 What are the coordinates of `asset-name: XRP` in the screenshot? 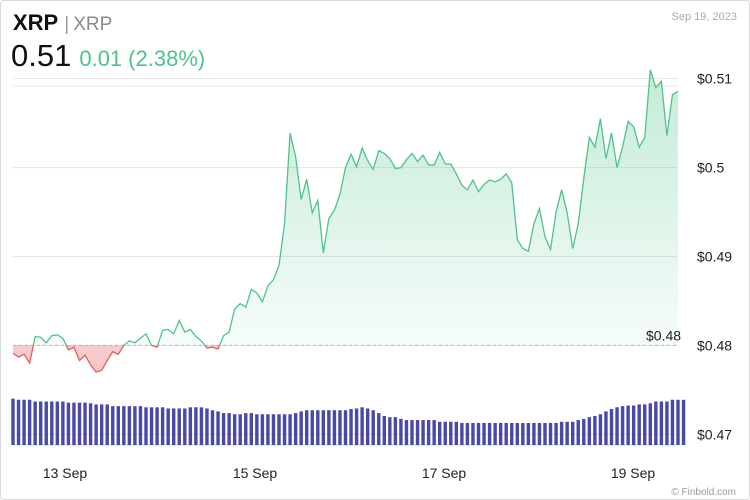 It's located at (93, 24).